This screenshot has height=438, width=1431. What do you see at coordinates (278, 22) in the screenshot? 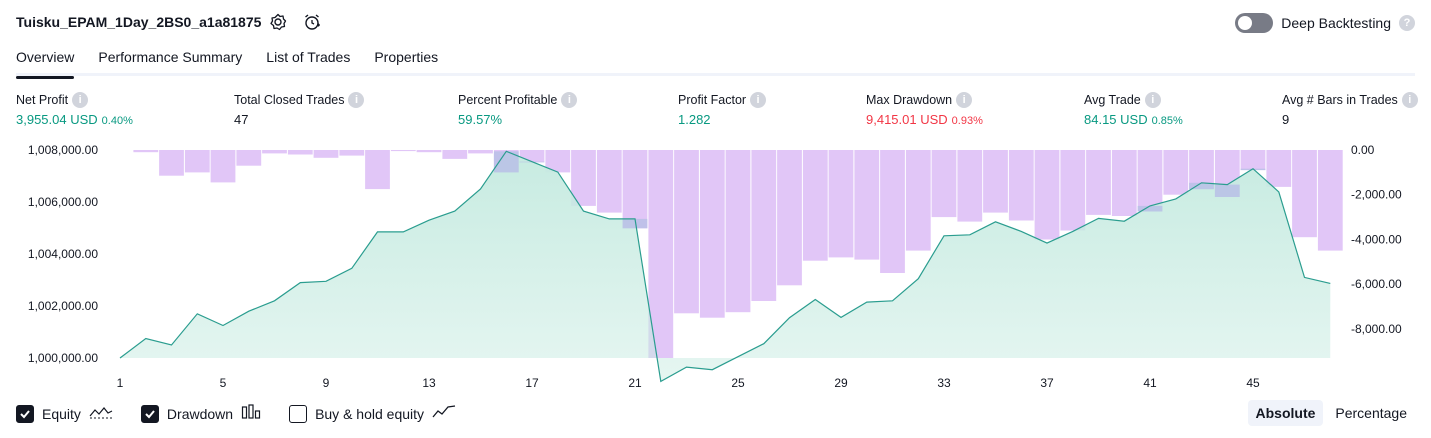
I see `settings-icon` at bounding box center [278, 22].